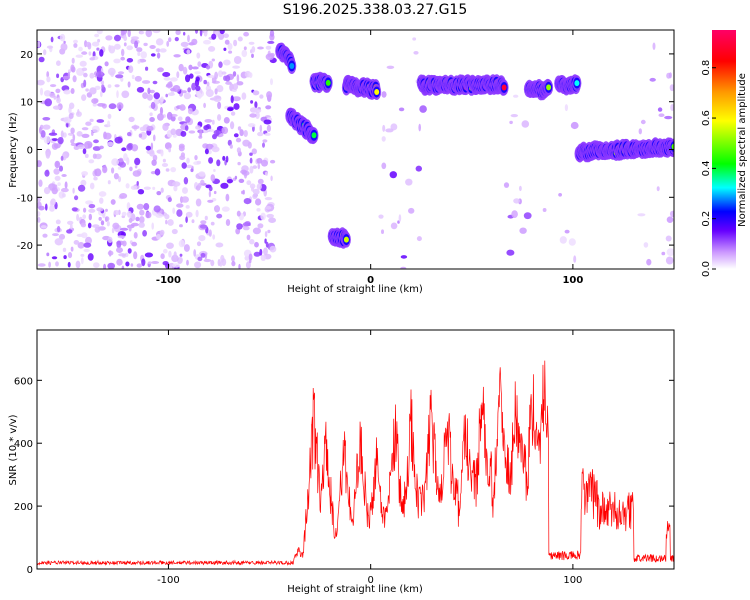 Image resolution: width=750 pixels, height=600 pixels. Describe the element at coordinates (13, 449) in the screenshot. I see `snr-y-label: SNR (10 * v/v)` at that location.